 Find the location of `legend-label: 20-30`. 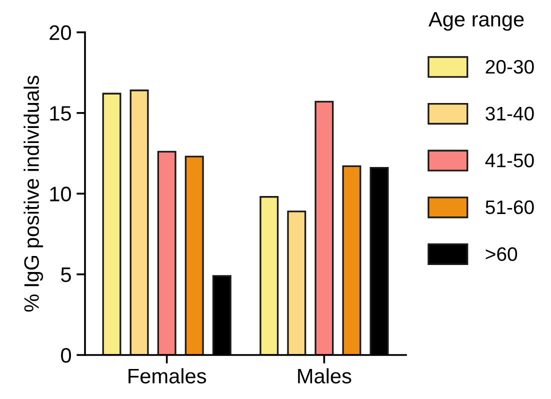

legend-label: 20-30 is located at coordinates (510, 67).